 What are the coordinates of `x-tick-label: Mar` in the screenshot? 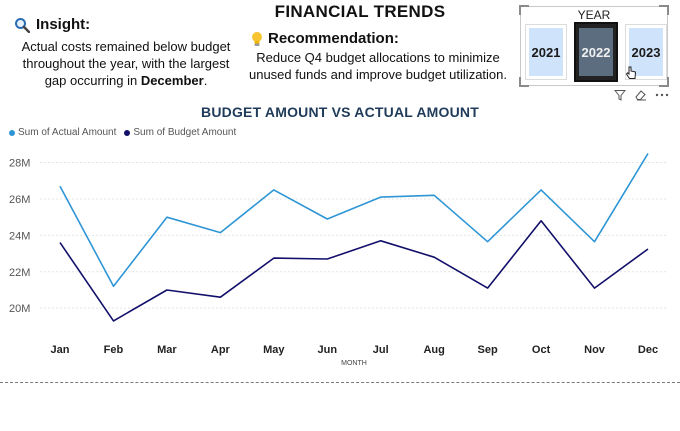 It's located at (167, 350).